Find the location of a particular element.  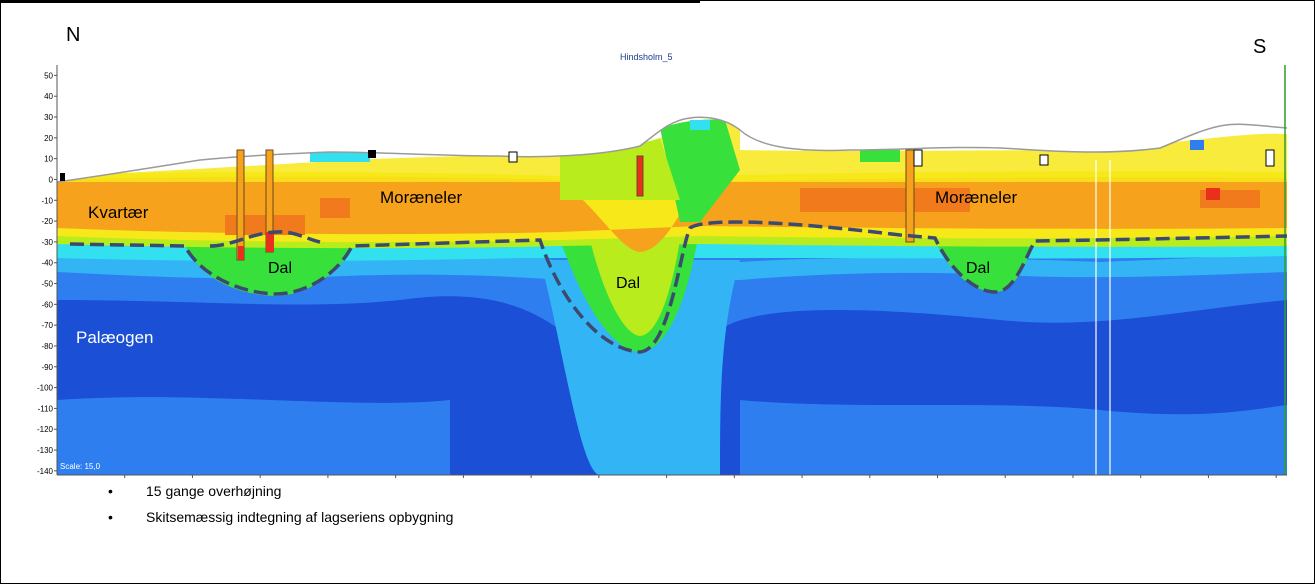

y-tick-label: -30 is located at coordinates (47, 242).